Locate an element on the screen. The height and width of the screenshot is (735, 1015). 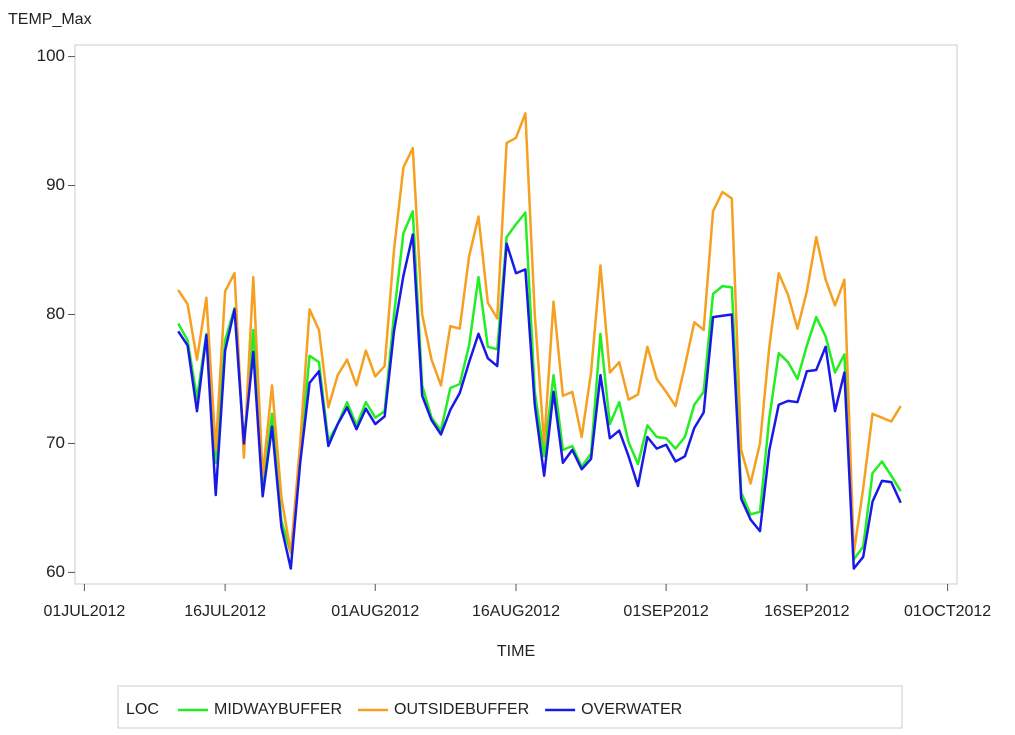
y-tick-label: 90 is located at coordinates (55, 184).